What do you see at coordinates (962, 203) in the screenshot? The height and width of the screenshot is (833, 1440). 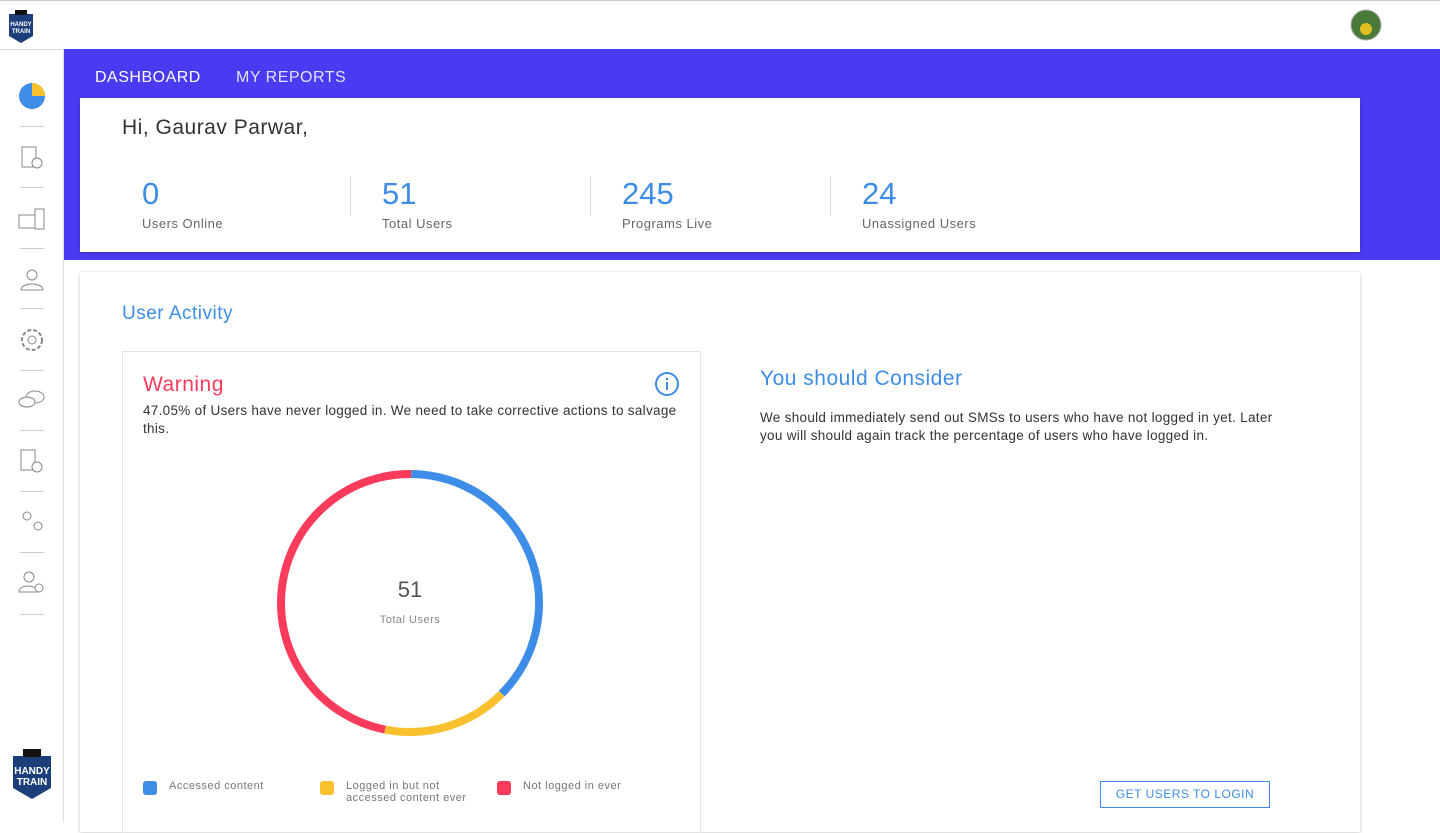 I see `stat: 24 Unassigned Users` at bounding box center [962, 203].